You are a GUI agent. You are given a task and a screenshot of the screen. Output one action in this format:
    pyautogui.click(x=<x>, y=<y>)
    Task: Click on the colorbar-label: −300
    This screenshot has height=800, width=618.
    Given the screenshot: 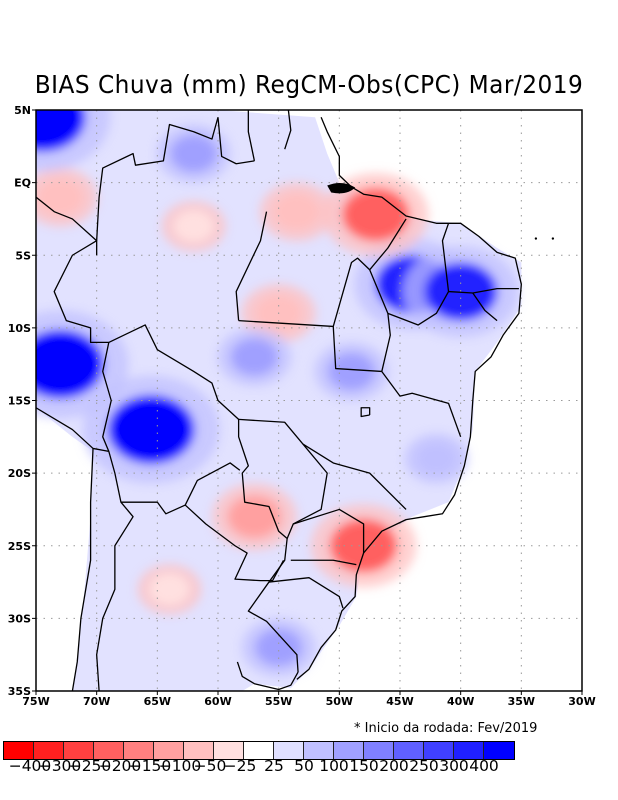 What is the action you would take?
    pyautogui.click(x=60, y=766)
    